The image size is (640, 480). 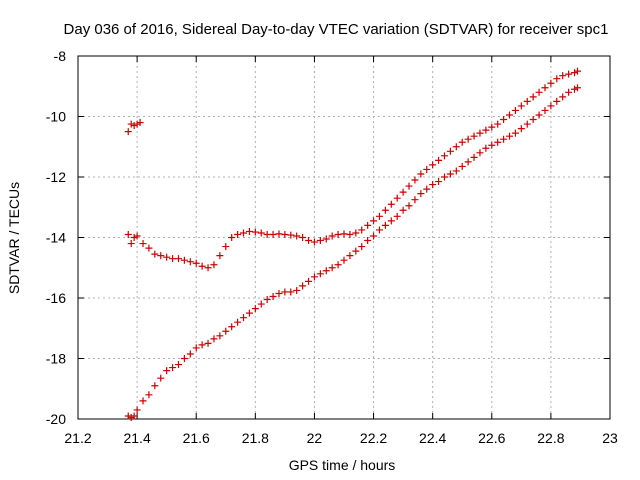 I want to click on y-tick-label: -8, so click(x=60, y=56).